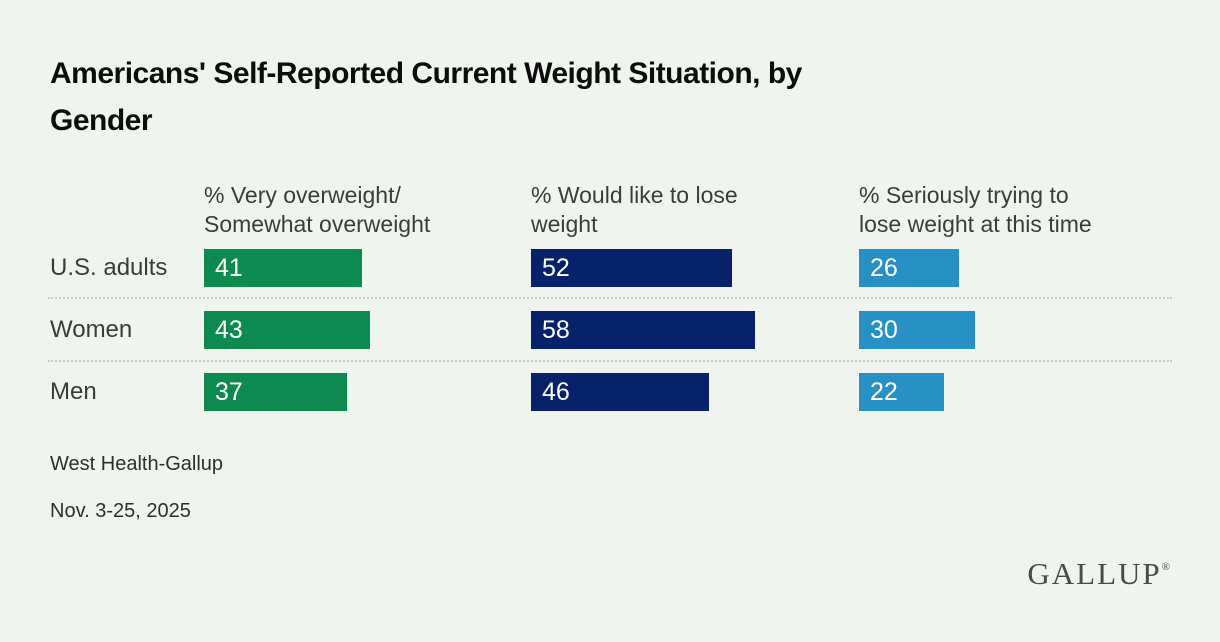  Describe the element at coordinates (884, 392) in the screenshot. I see `bar-value-label: 22` at that location.